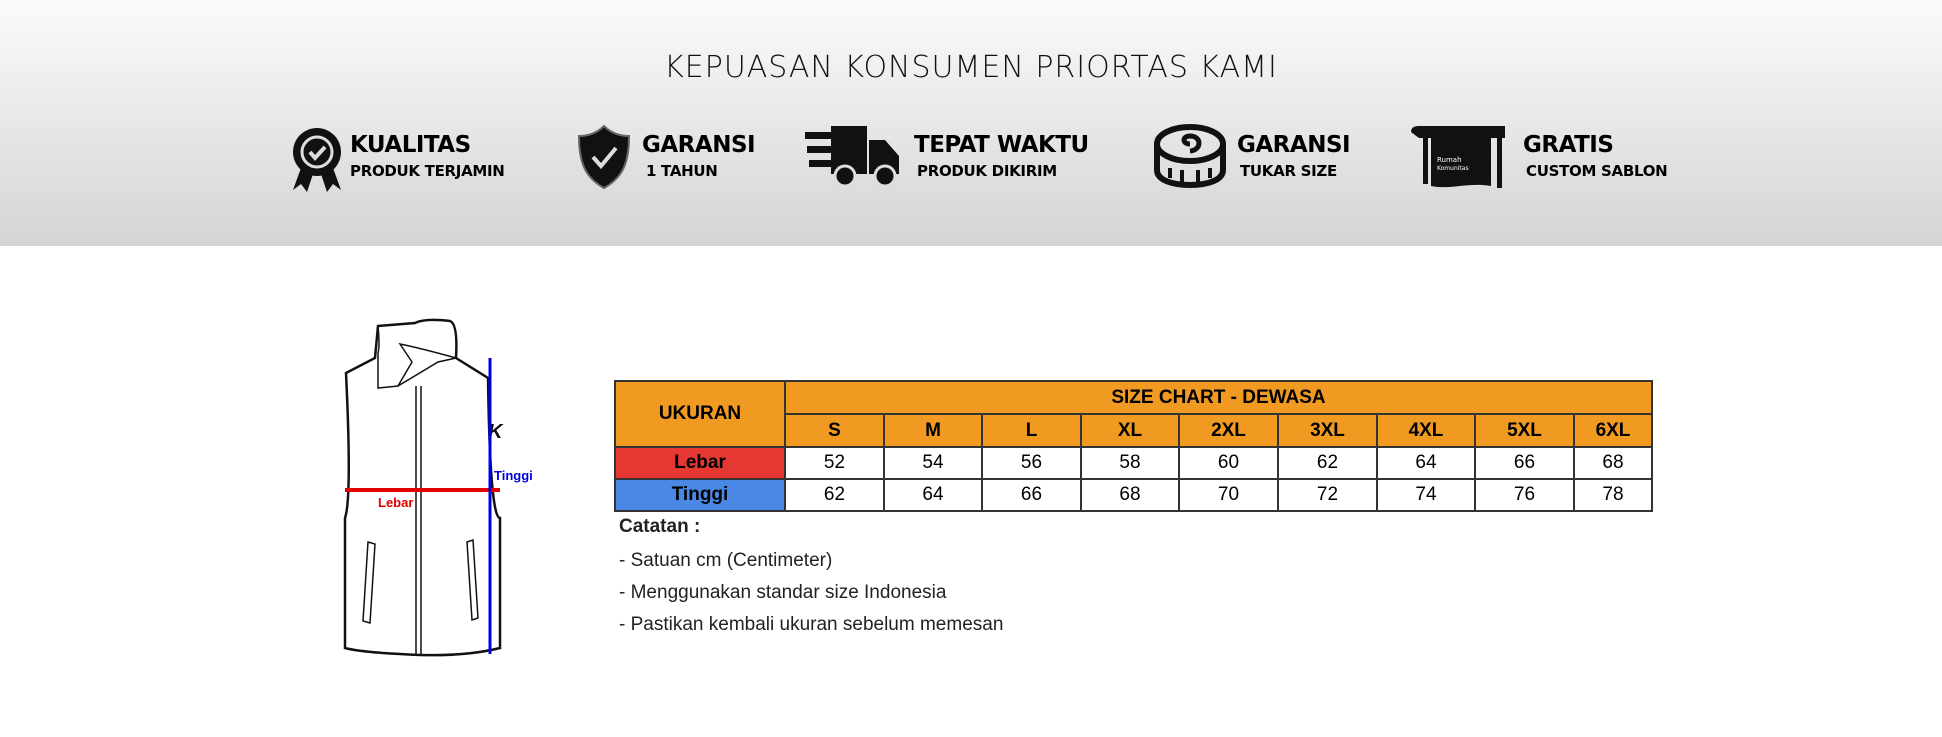 The image size is (1942, 737). Describe the element at coordinates (395, 502) in the screenshot. I see `width-label: Lebar` at that location.